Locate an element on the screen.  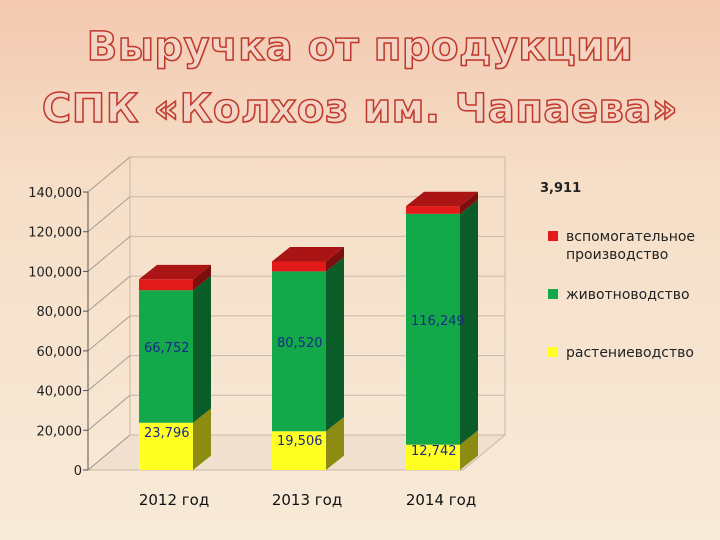
y-tick-label: 20,000 is located at coordinates (60, 431).